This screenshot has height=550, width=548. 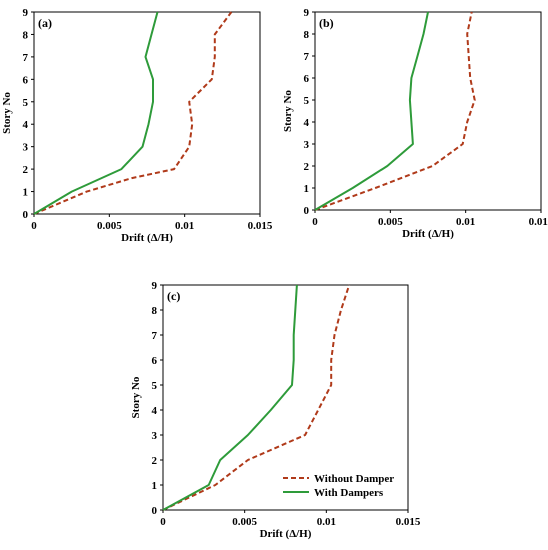 What do you see at coordinates (354, 479) in the screenshot?
I see `legend-entry: Without Damper` at bounding box center [354, 479].